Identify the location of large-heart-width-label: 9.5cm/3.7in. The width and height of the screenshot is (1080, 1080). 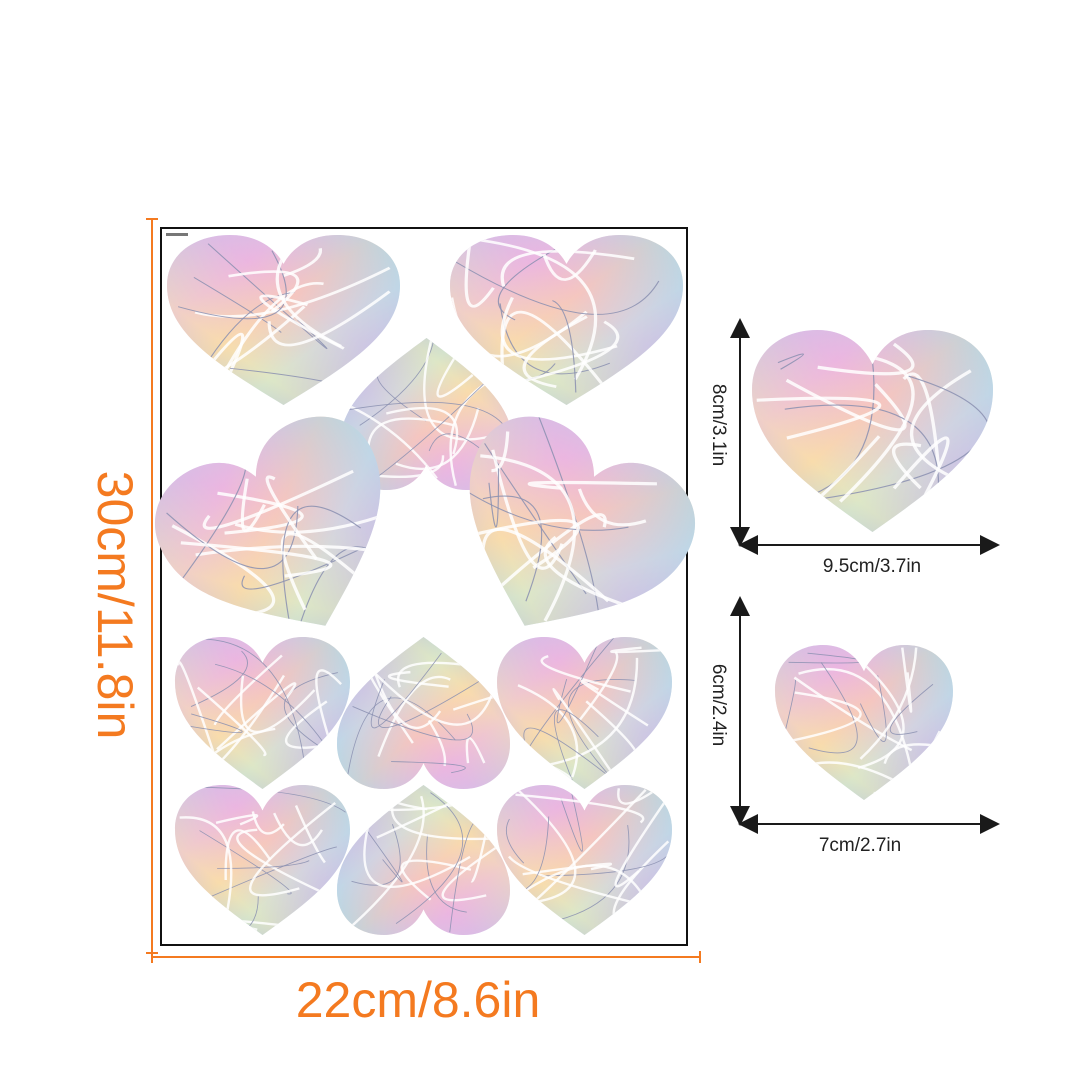
(872, 566).